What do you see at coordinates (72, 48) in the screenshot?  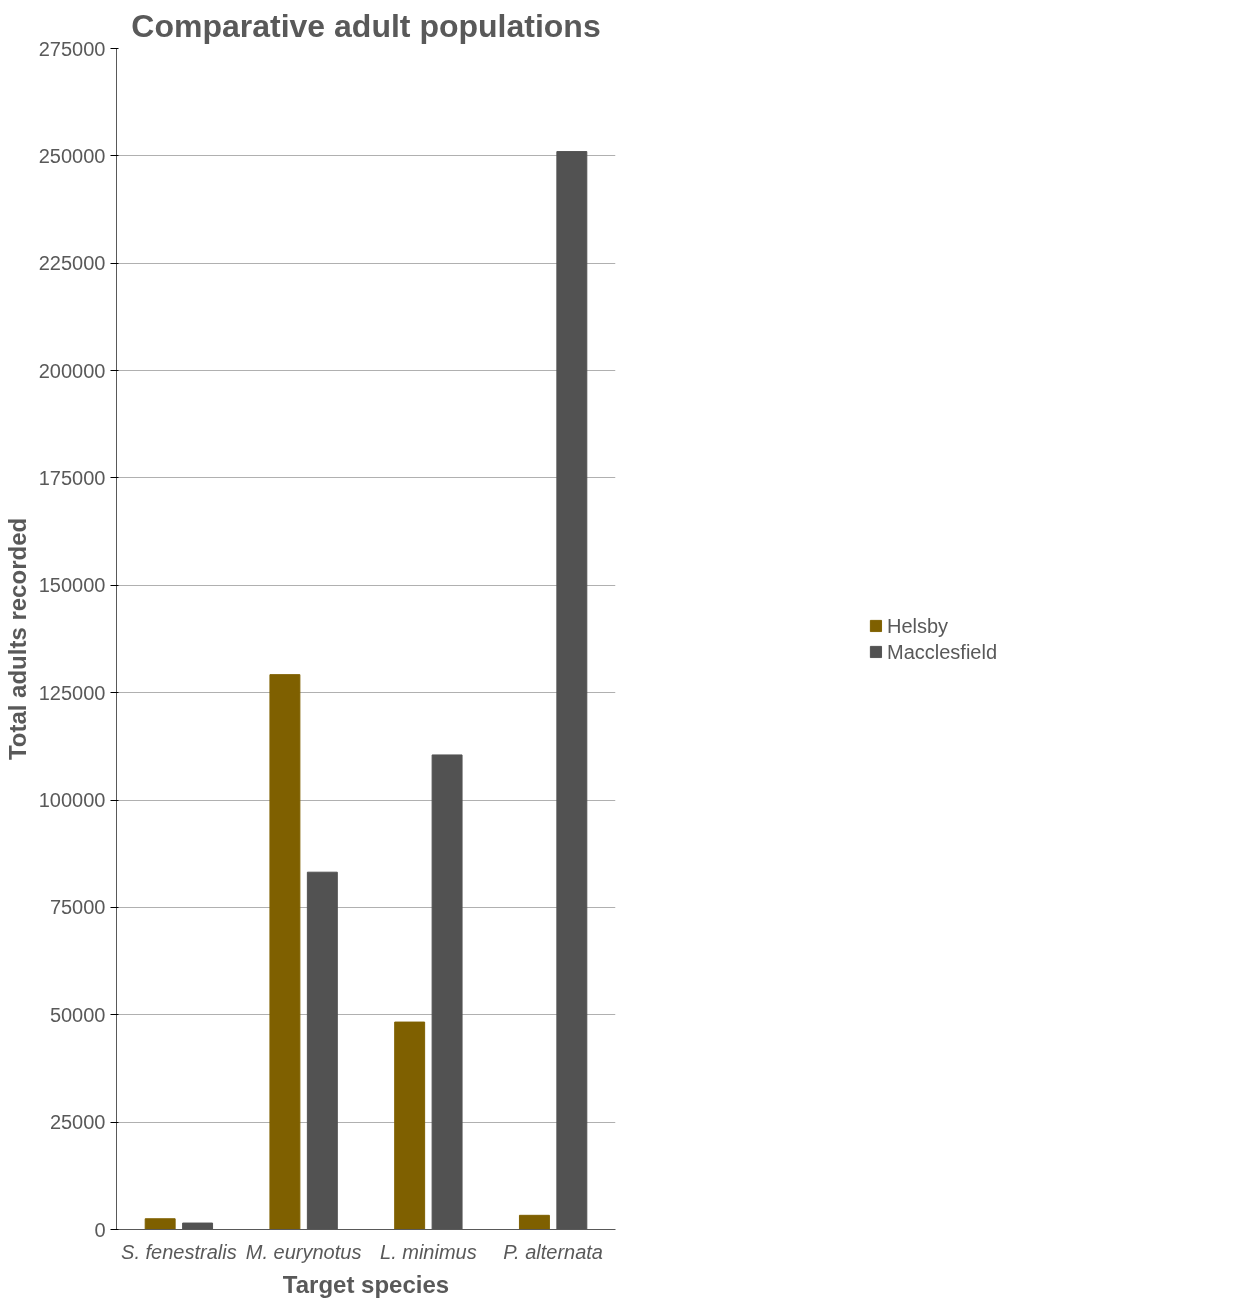 I see `y-tick-label: 275000` at bounding box center [72, 48].